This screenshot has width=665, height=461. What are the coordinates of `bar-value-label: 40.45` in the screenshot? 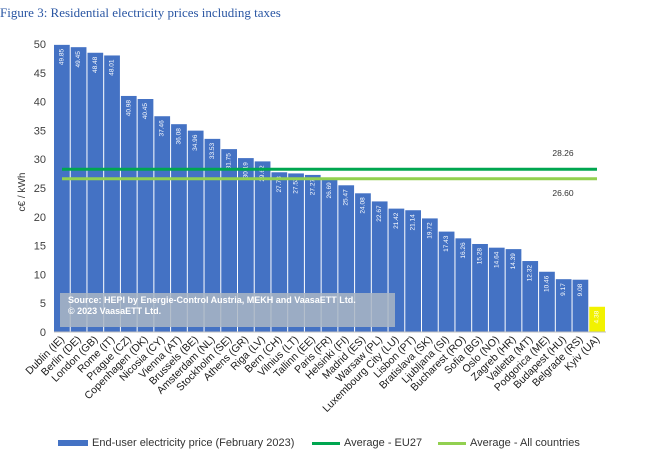 It's located at (145, 111).